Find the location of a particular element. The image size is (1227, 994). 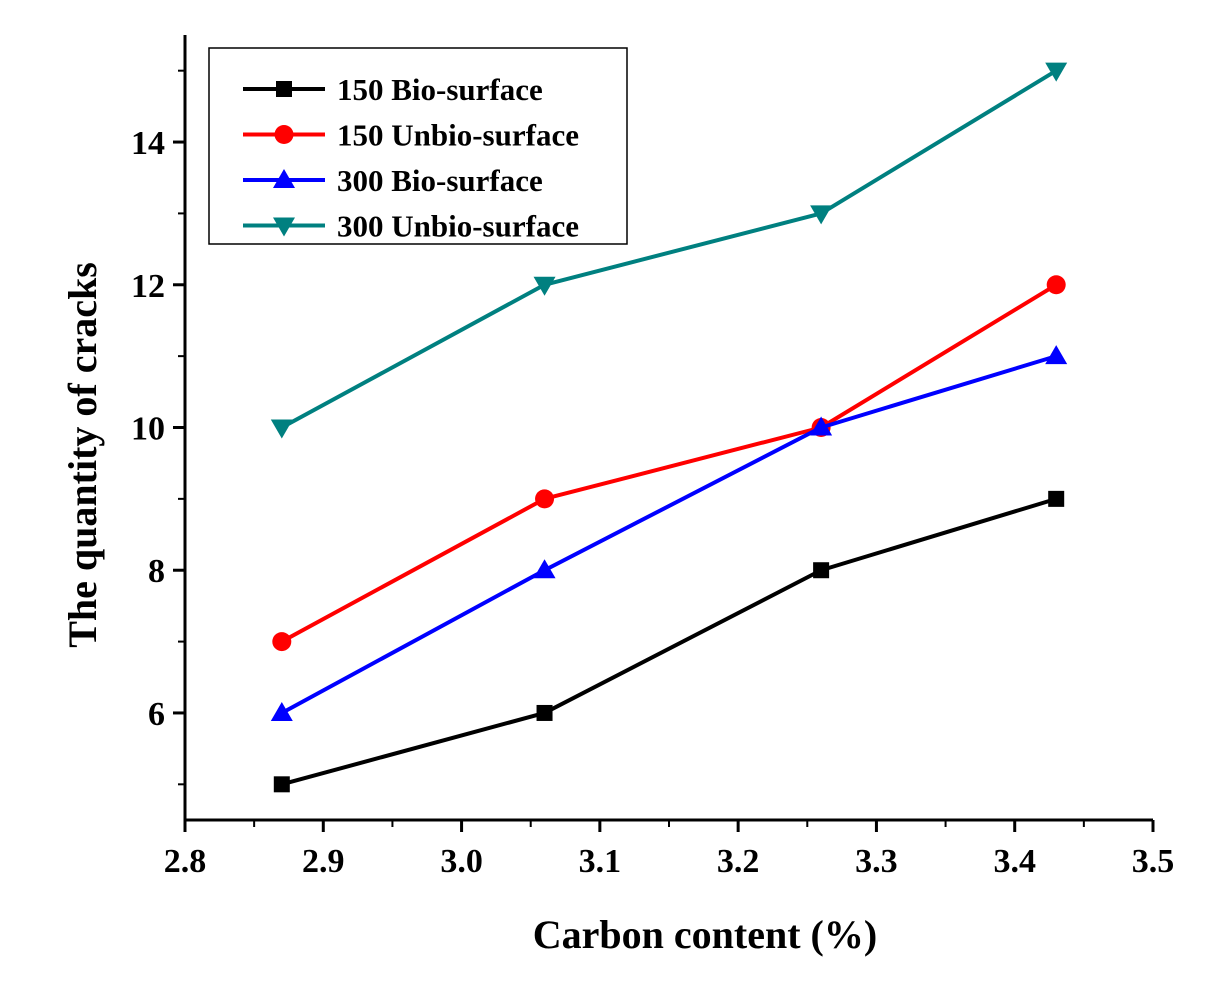

legend-label: 150 Bio-surface is located at coordinates (440, 89).